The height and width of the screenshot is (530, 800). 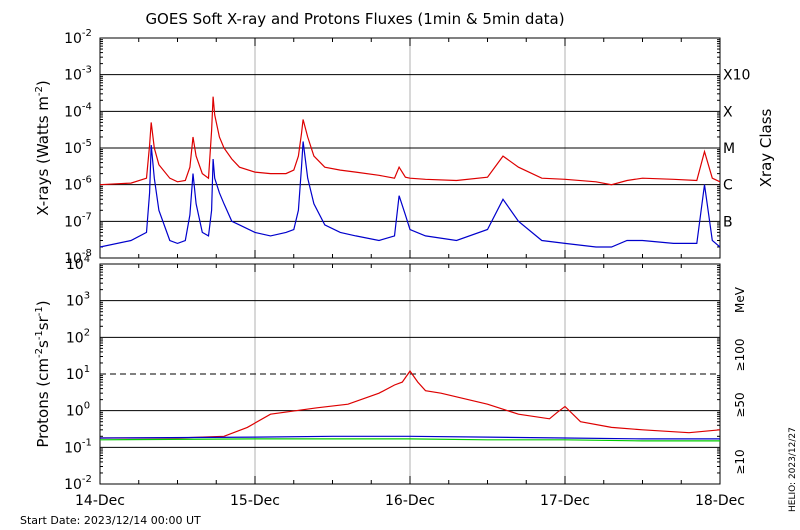 What do you see at coordinates (729, 149) in the screenshot?
I see `xray-class-m: M` at bounding box center [729, 149].